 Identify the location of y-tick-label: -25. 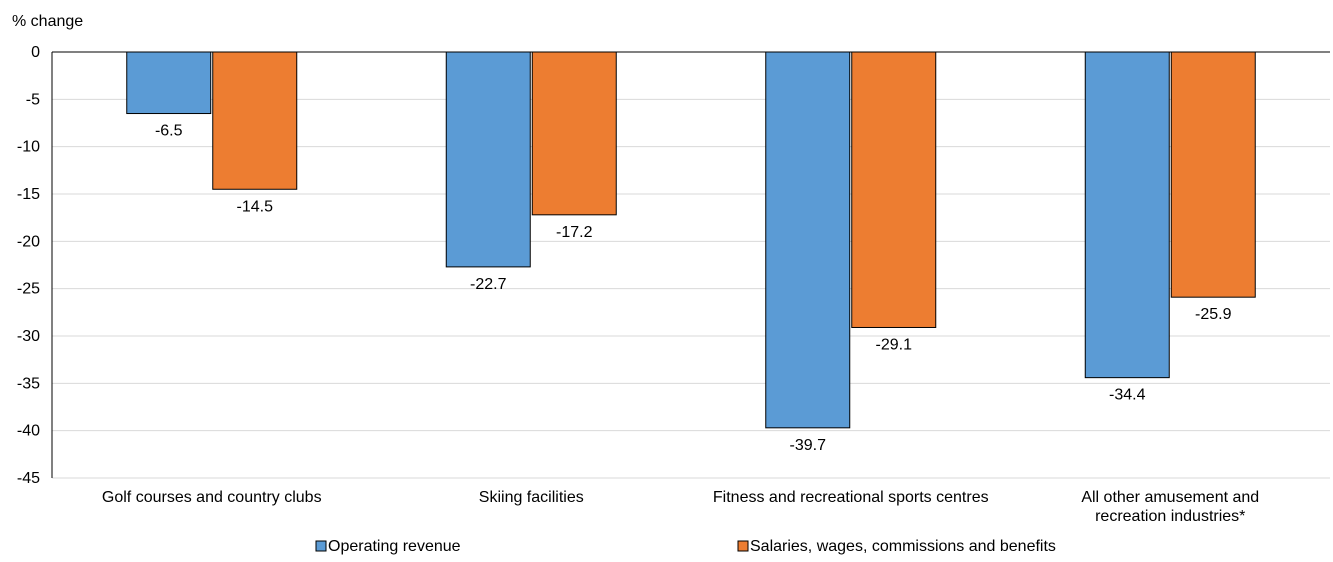
(28, 289).